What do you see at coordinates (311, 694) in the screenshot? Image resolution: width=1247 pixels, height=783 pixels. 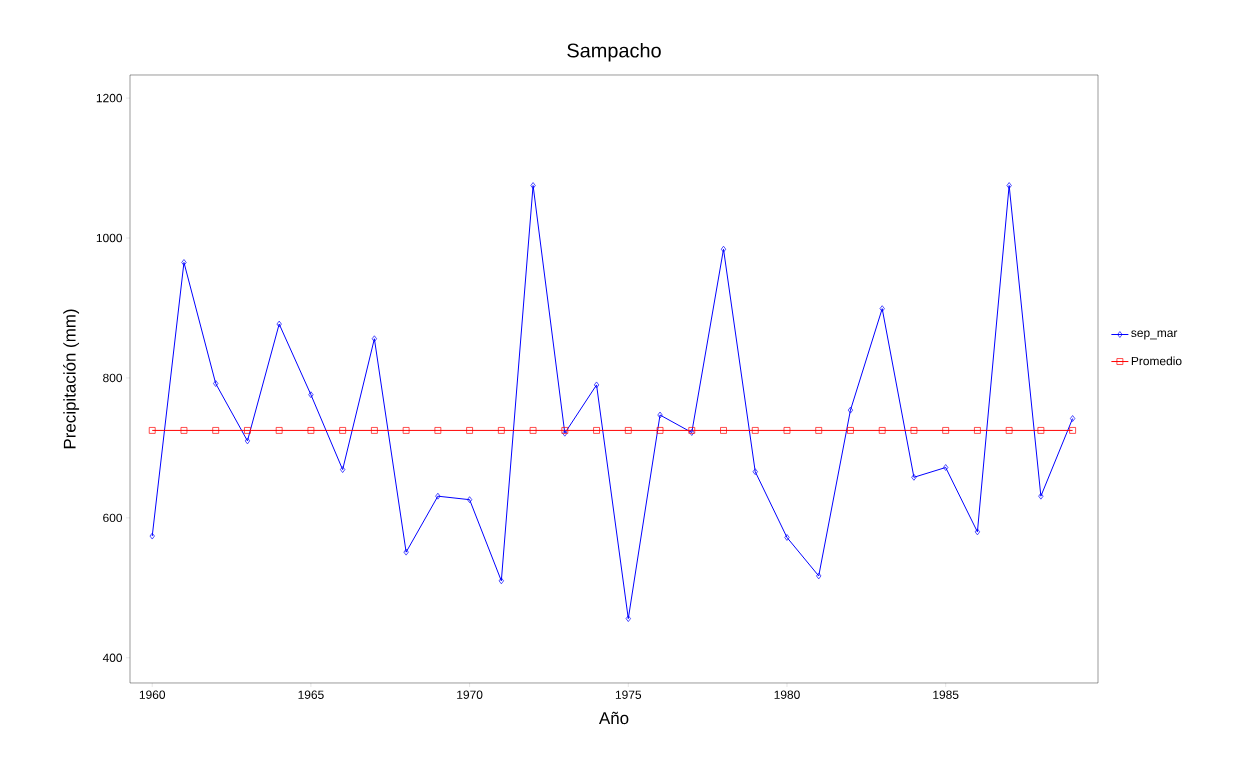 I see `x-tick-label: 1965` at bounding box center [311, 694].